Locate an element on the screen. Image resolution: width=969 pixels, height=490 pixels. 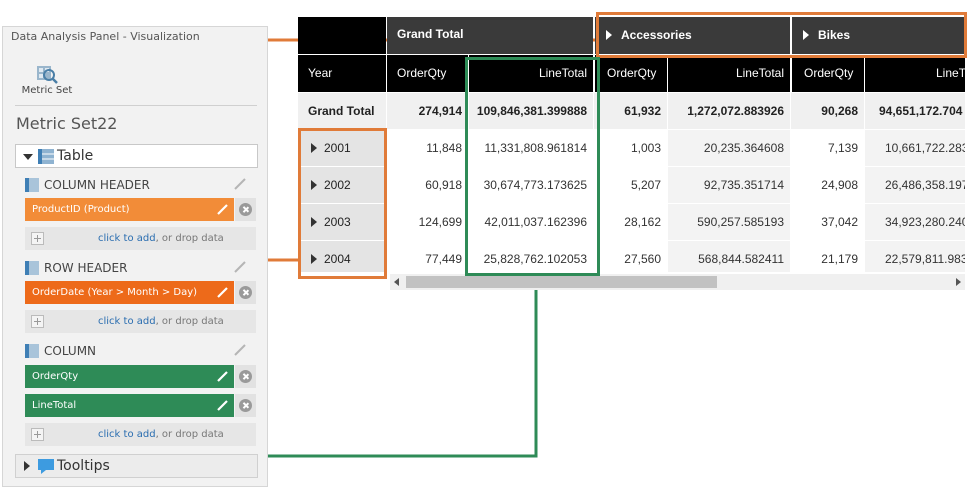
tooltips-section: Tooltips is located at coordinates (136, 466).